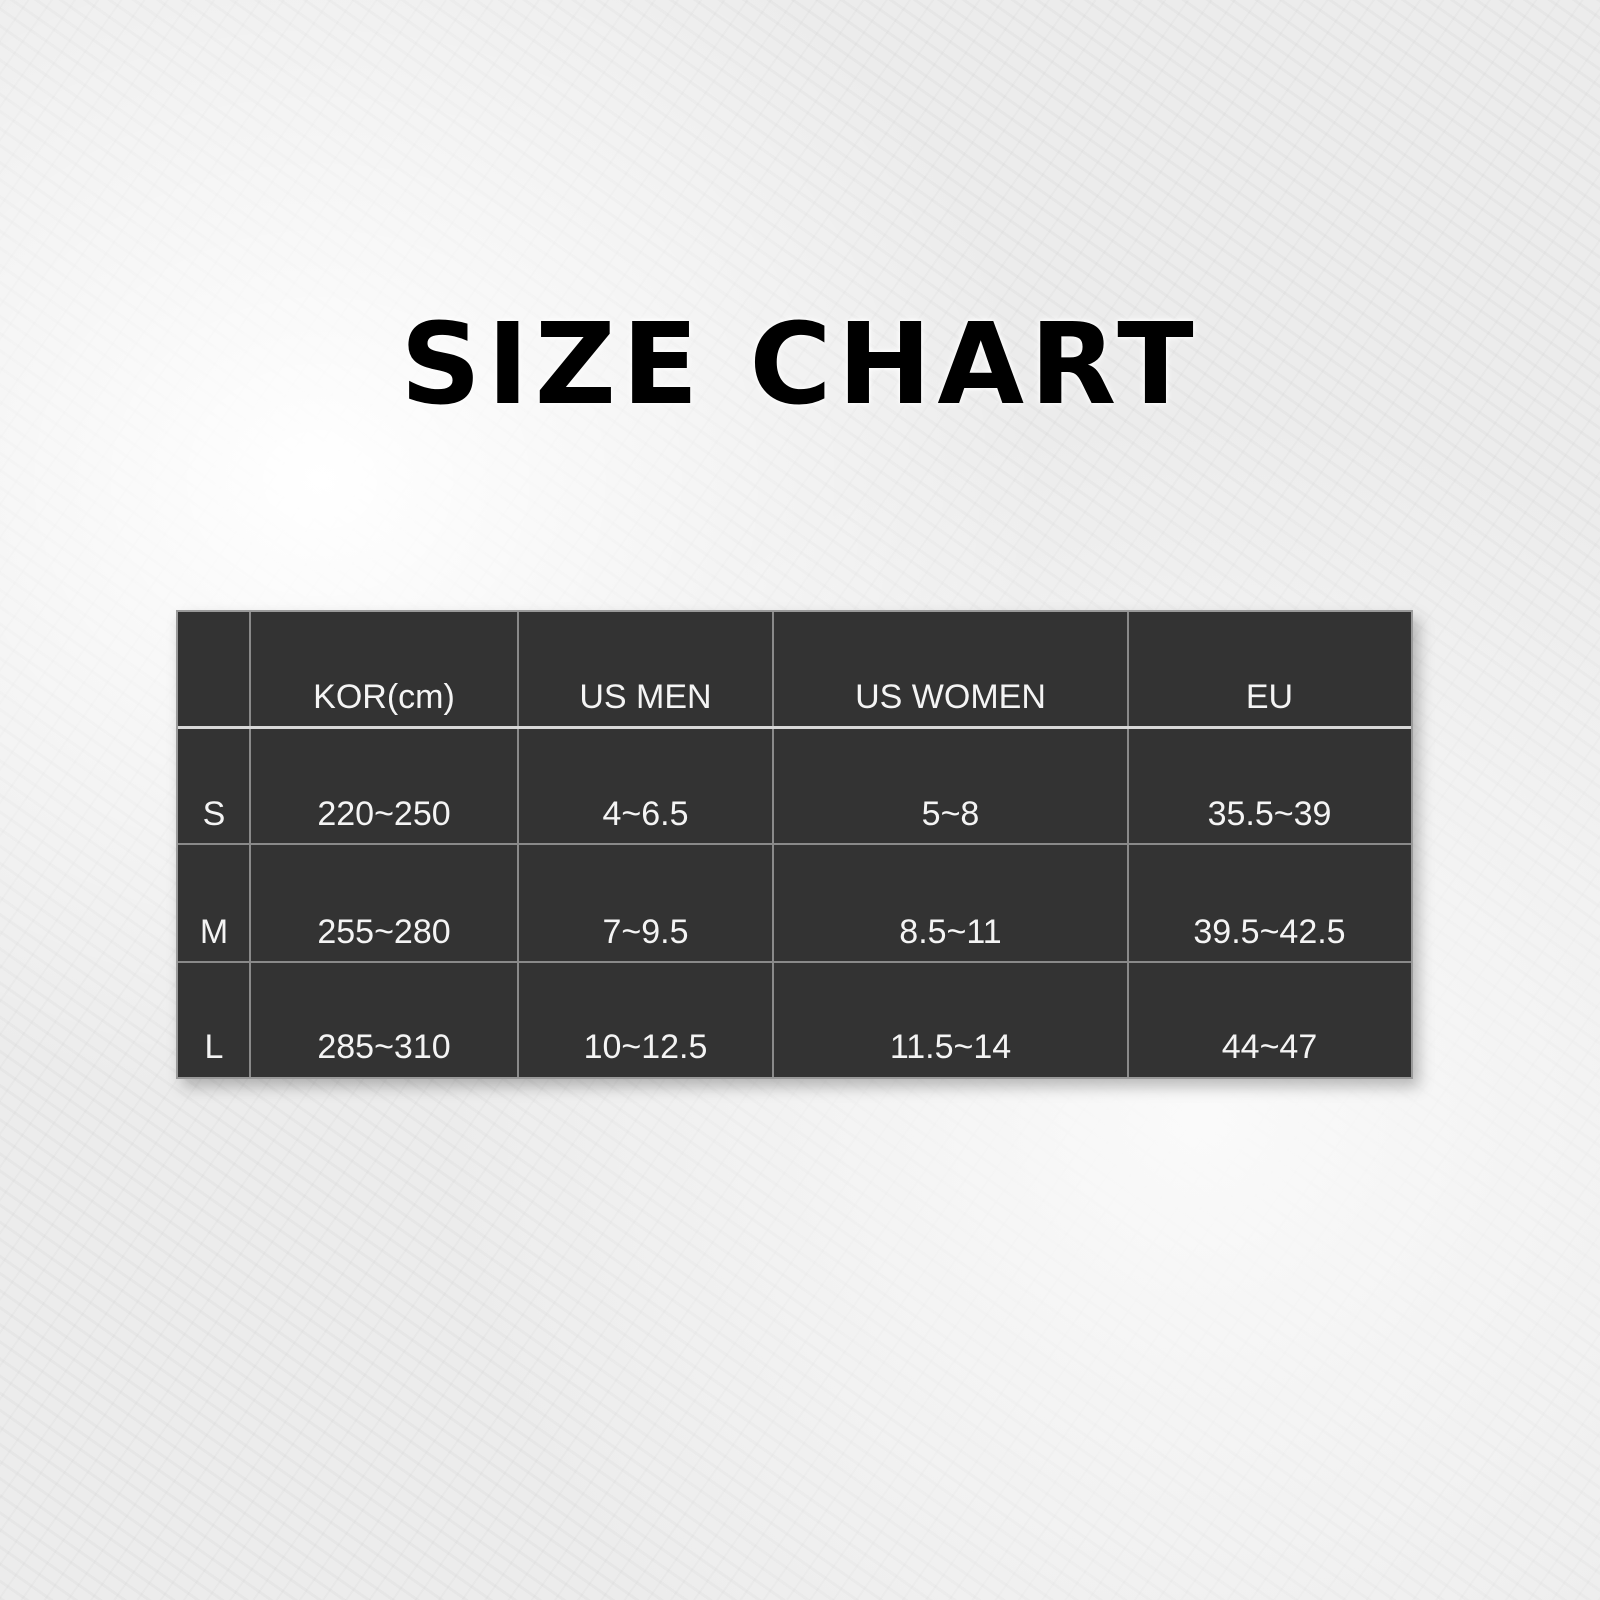 The image size is (1600, 1600). I want to click on cell-us-women: 5~8, so click(950, 814).